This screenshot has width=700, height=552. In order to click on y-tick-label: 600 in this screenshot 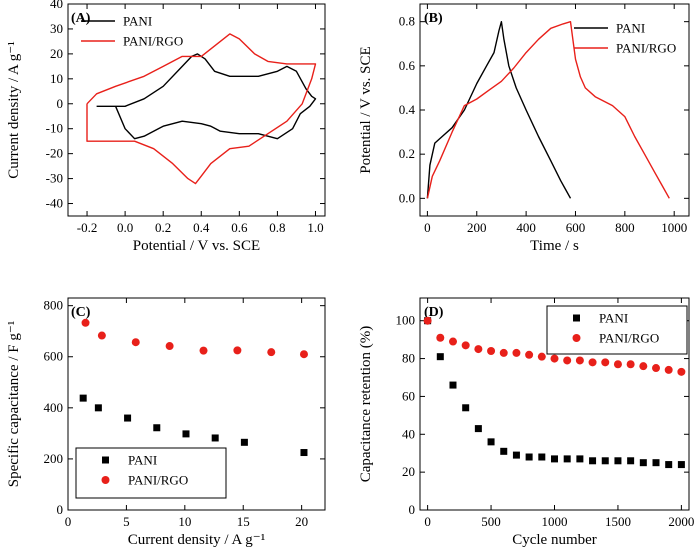, I will do `click(54, 356)`.